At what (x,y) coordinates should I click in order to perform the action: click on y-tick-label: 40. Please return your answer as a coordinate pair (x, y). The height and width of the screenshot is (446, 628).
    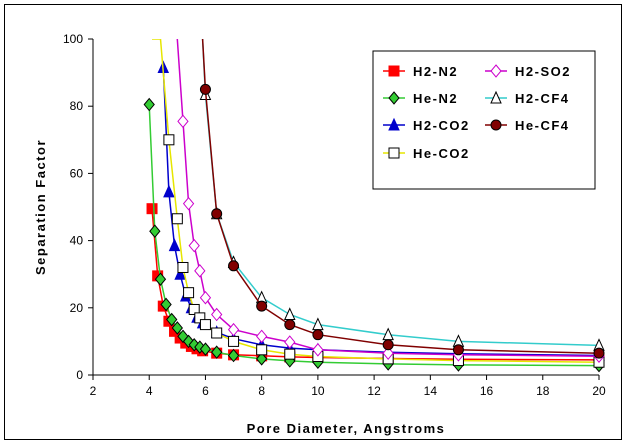
    Looking at the image, I should click on (77, 241).